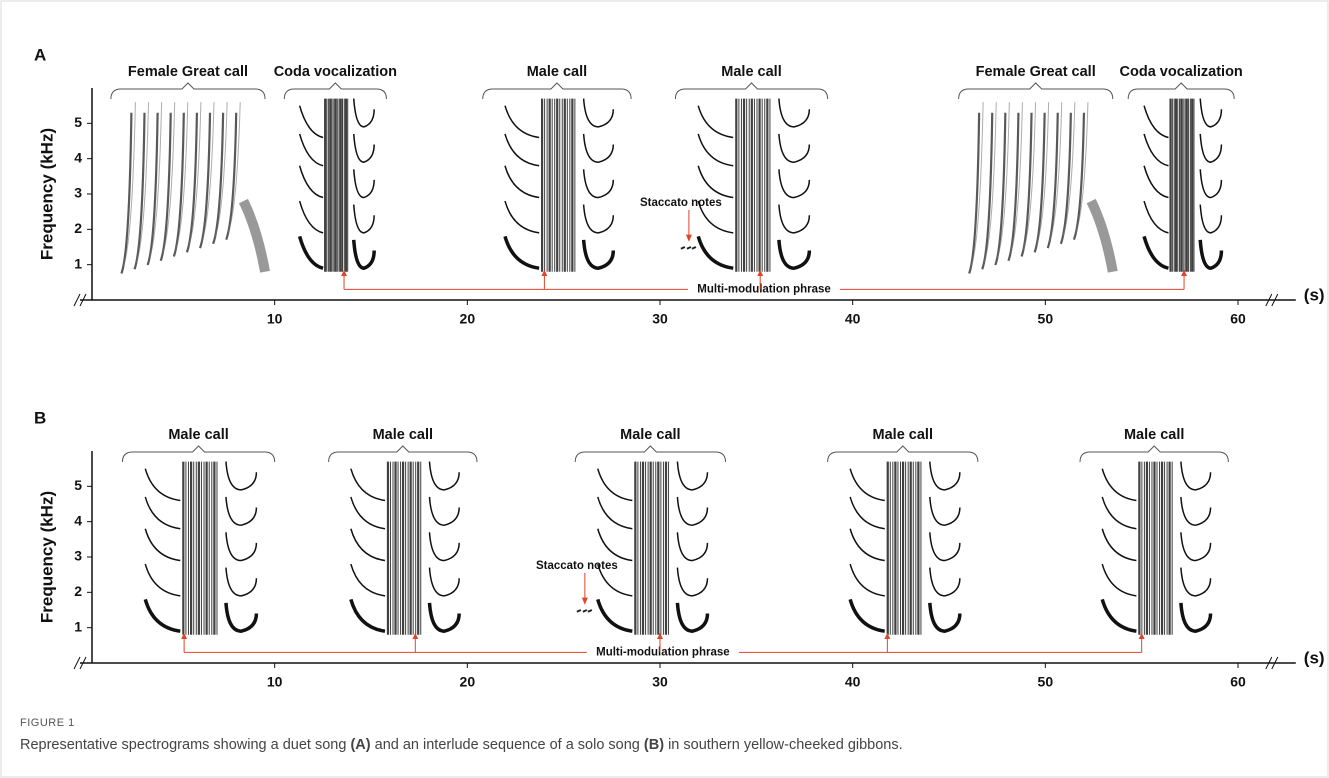 This screenshot has height=778, width=1329. Describe the element at coordinates (507, 745) in the screenshot. I see `caption-part: and an interlude sequence of a solo song` at that location.